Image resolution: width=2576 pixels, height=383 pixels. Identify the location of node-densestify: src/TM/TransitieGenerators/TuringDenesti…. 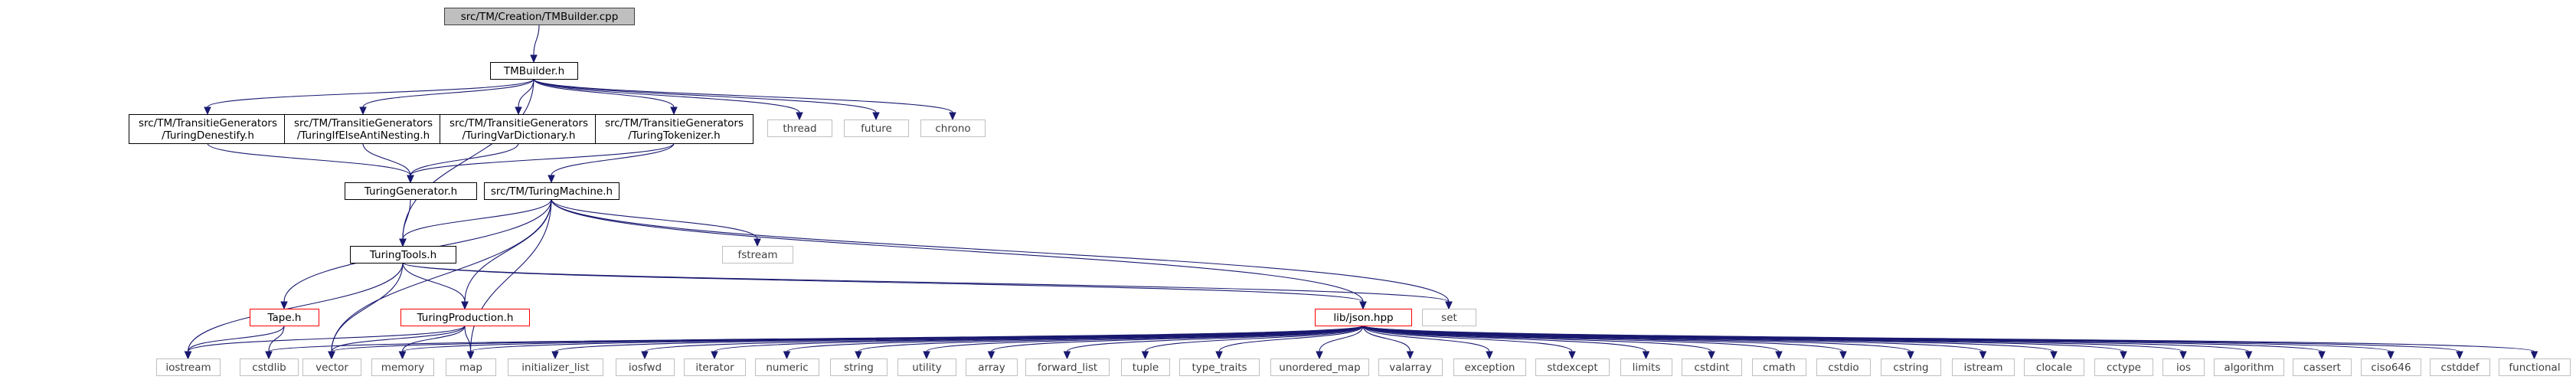
(208, 129).